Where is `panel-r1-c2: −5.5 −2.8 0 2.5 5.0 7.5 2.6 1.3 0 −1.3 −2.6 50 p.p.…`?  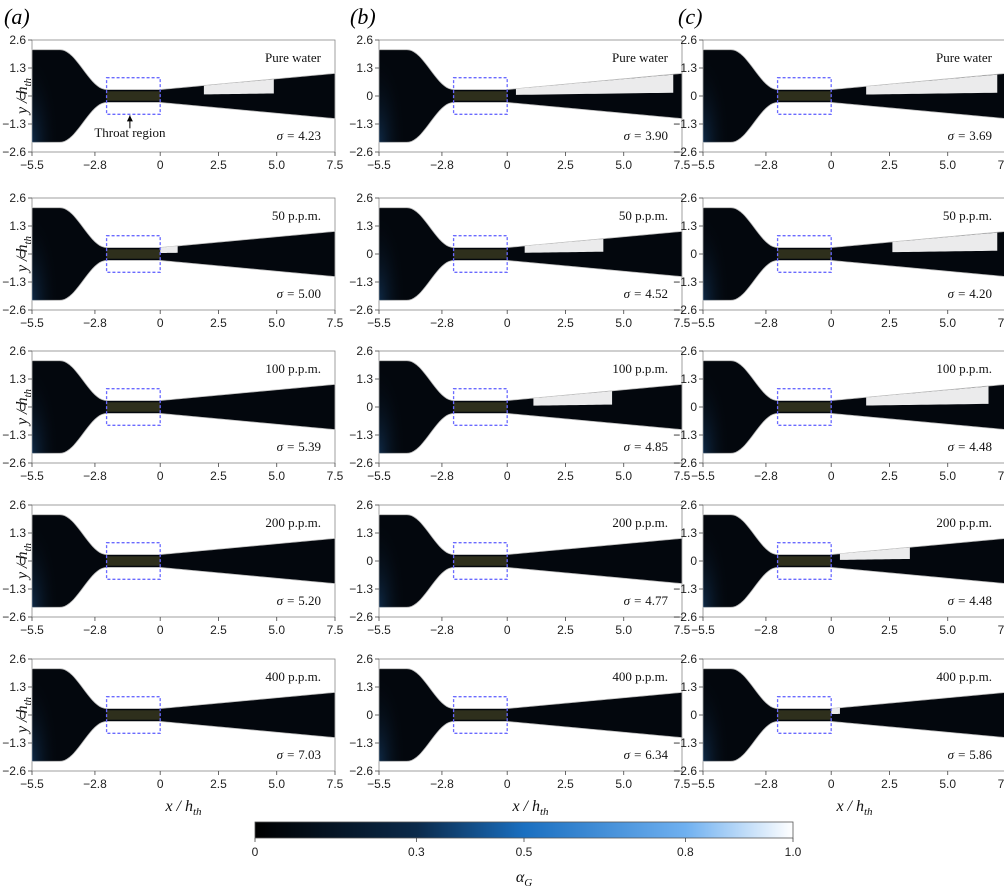
panel-r1-c2: −5.5 −2.8 0 2.5 5.0 7.5 2.6 1.3 0 −1.3 −2.6 50 p.p.… is located at coordinates (838, 260).